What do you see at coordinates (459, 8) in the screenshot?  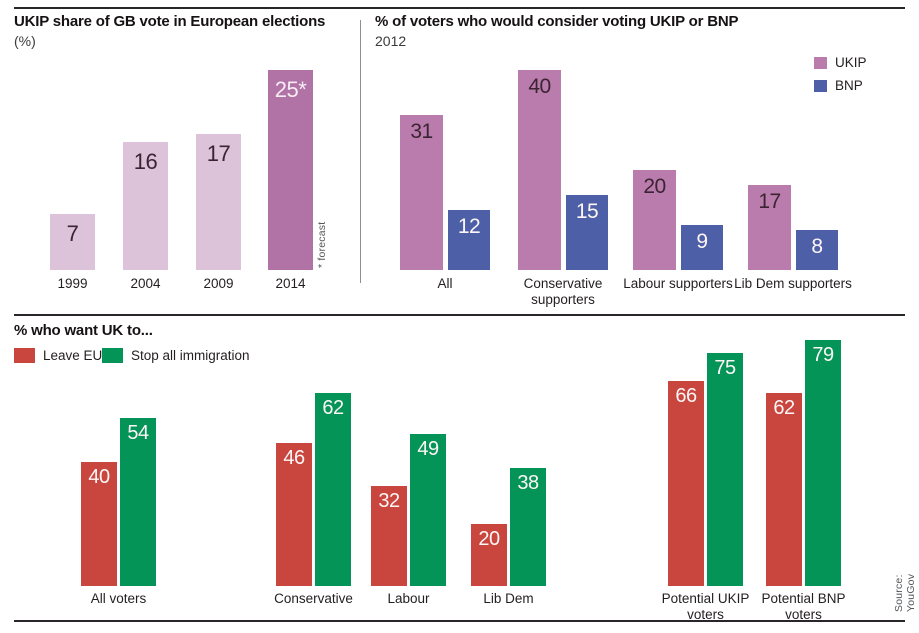 I see `top-rule` at bounding box center [459, 8].